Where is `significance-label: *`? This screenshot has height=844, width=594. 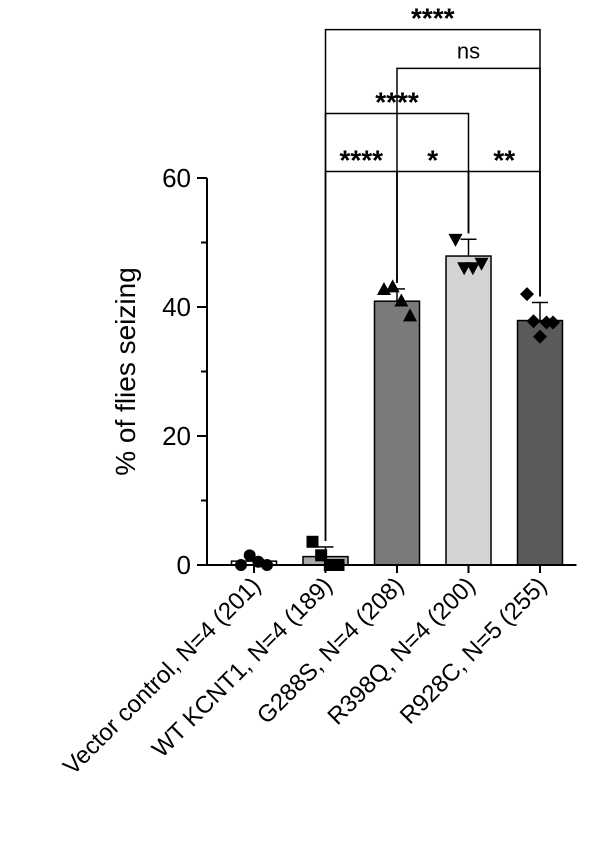
significance-label: * is located at coordinates (432, 160).